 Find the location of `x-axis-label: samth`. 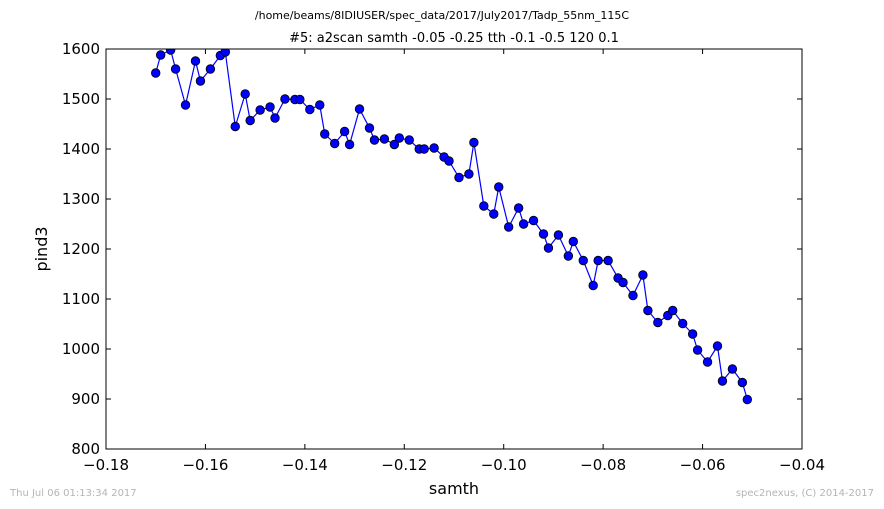

x-axis-label: samth is located at coordinates (454, 488).